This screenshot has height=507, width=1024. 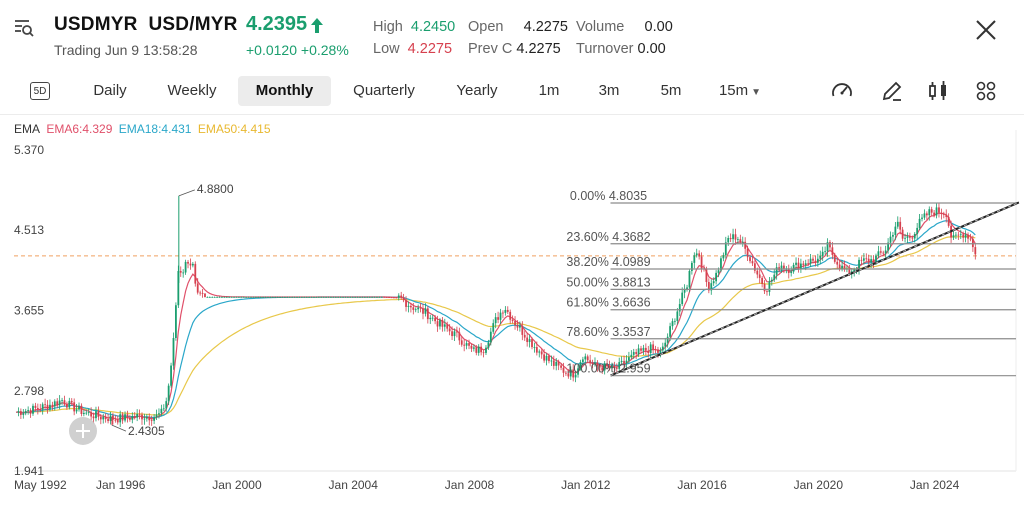 What do you see at coordinates (384, 90) in the screenshot?
I see `tab-quarterly: Quarterly` at bounding box center [384, 90].